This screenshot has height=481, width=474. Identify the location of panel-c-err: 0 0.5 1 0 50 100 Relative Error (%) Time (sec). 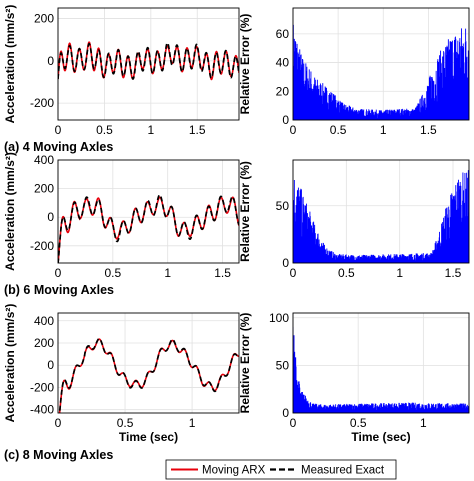
(354, 377).